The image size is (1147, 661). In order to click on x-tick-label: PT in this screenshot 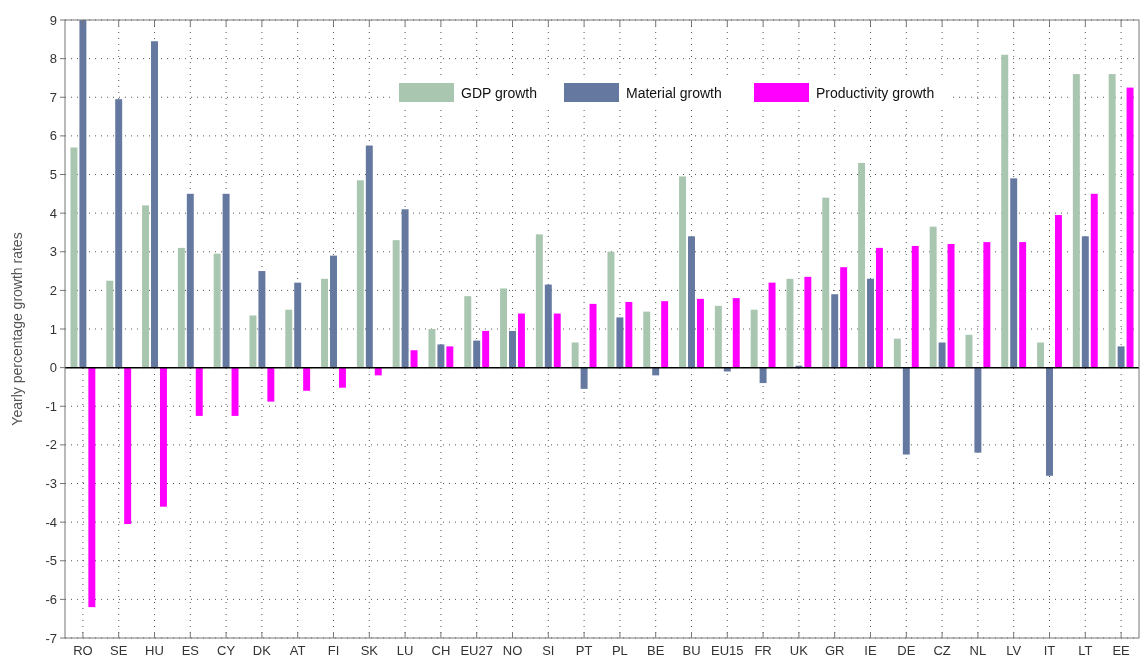, I will do `click(584, 650)`.